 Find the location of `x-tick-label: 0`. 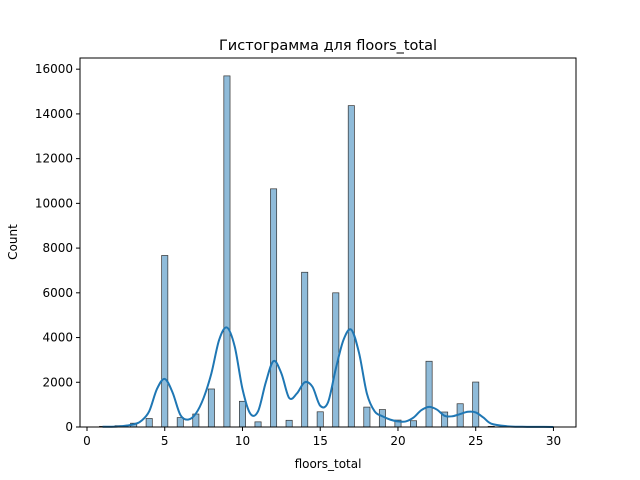

x-tick-label: 0 is located at coordinates (87, 441).